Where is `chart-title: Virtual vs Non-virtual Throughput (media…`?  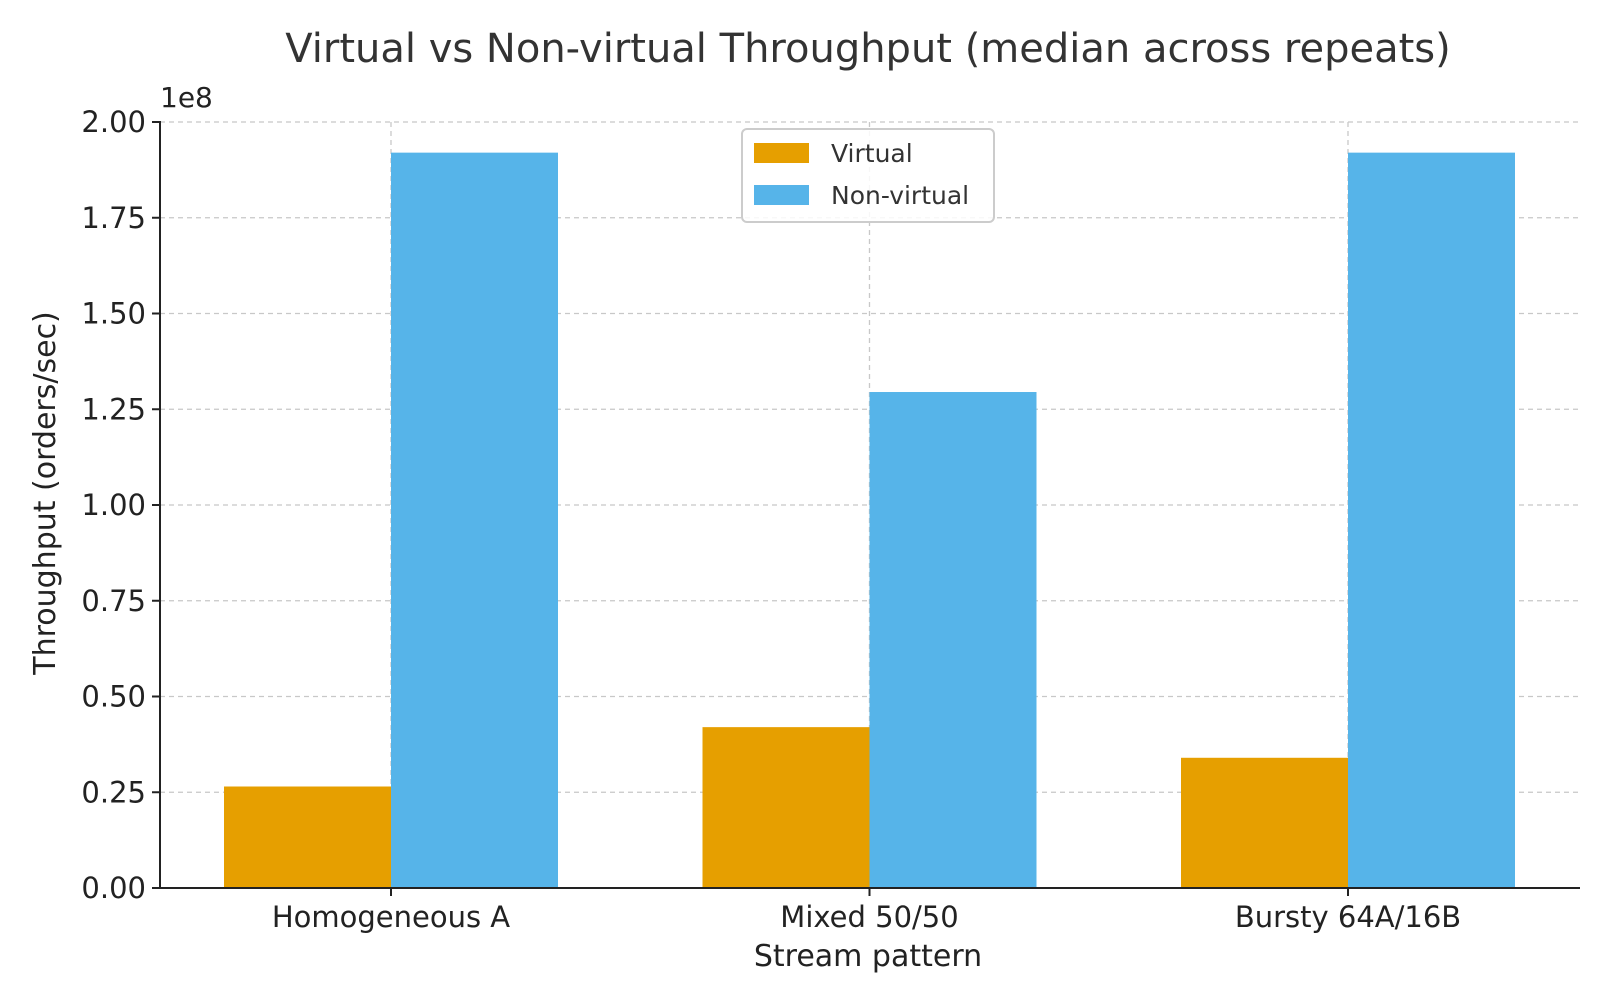
chart-title: Virtual vs Non-virtual Throughput (media… is located at coordinates (867, 49).